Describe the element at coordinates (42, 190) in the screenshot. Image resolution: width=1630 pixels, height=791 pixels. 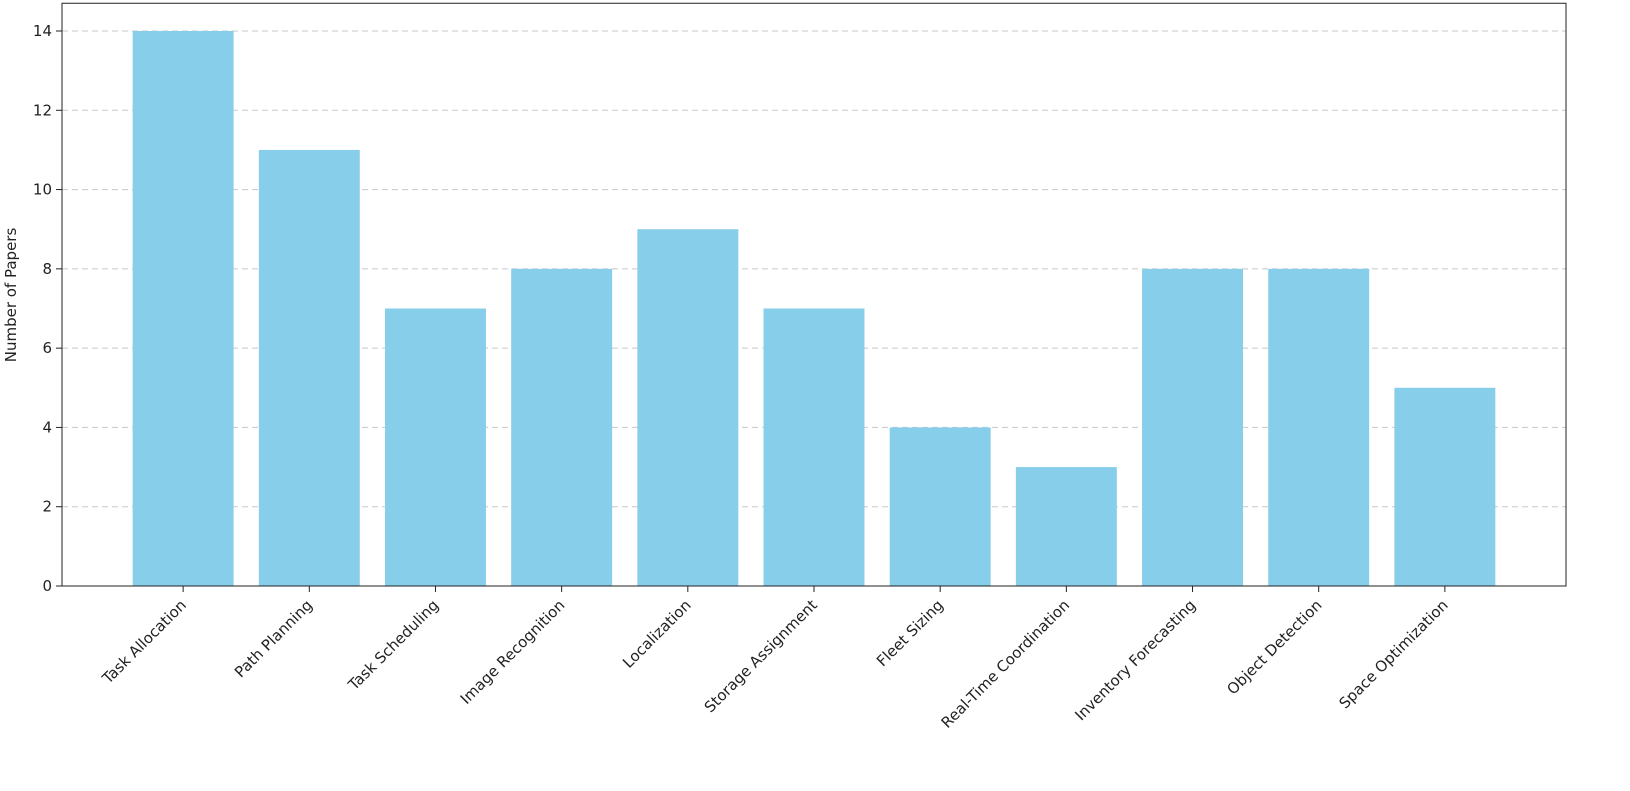
I see `y-tick-label: 10` at that location.